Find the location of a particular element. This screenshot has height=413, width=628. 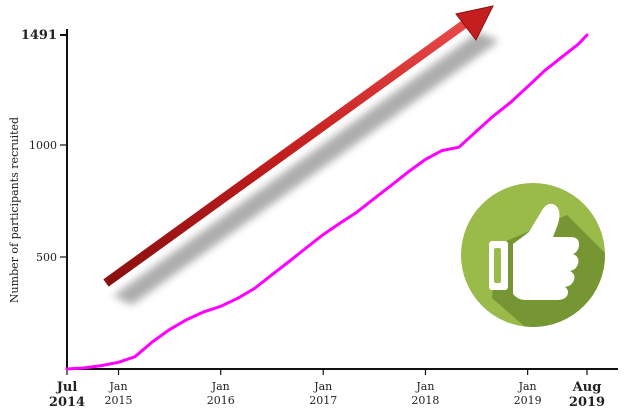

thumbs-up-icon is located at coordinates (533, 255).